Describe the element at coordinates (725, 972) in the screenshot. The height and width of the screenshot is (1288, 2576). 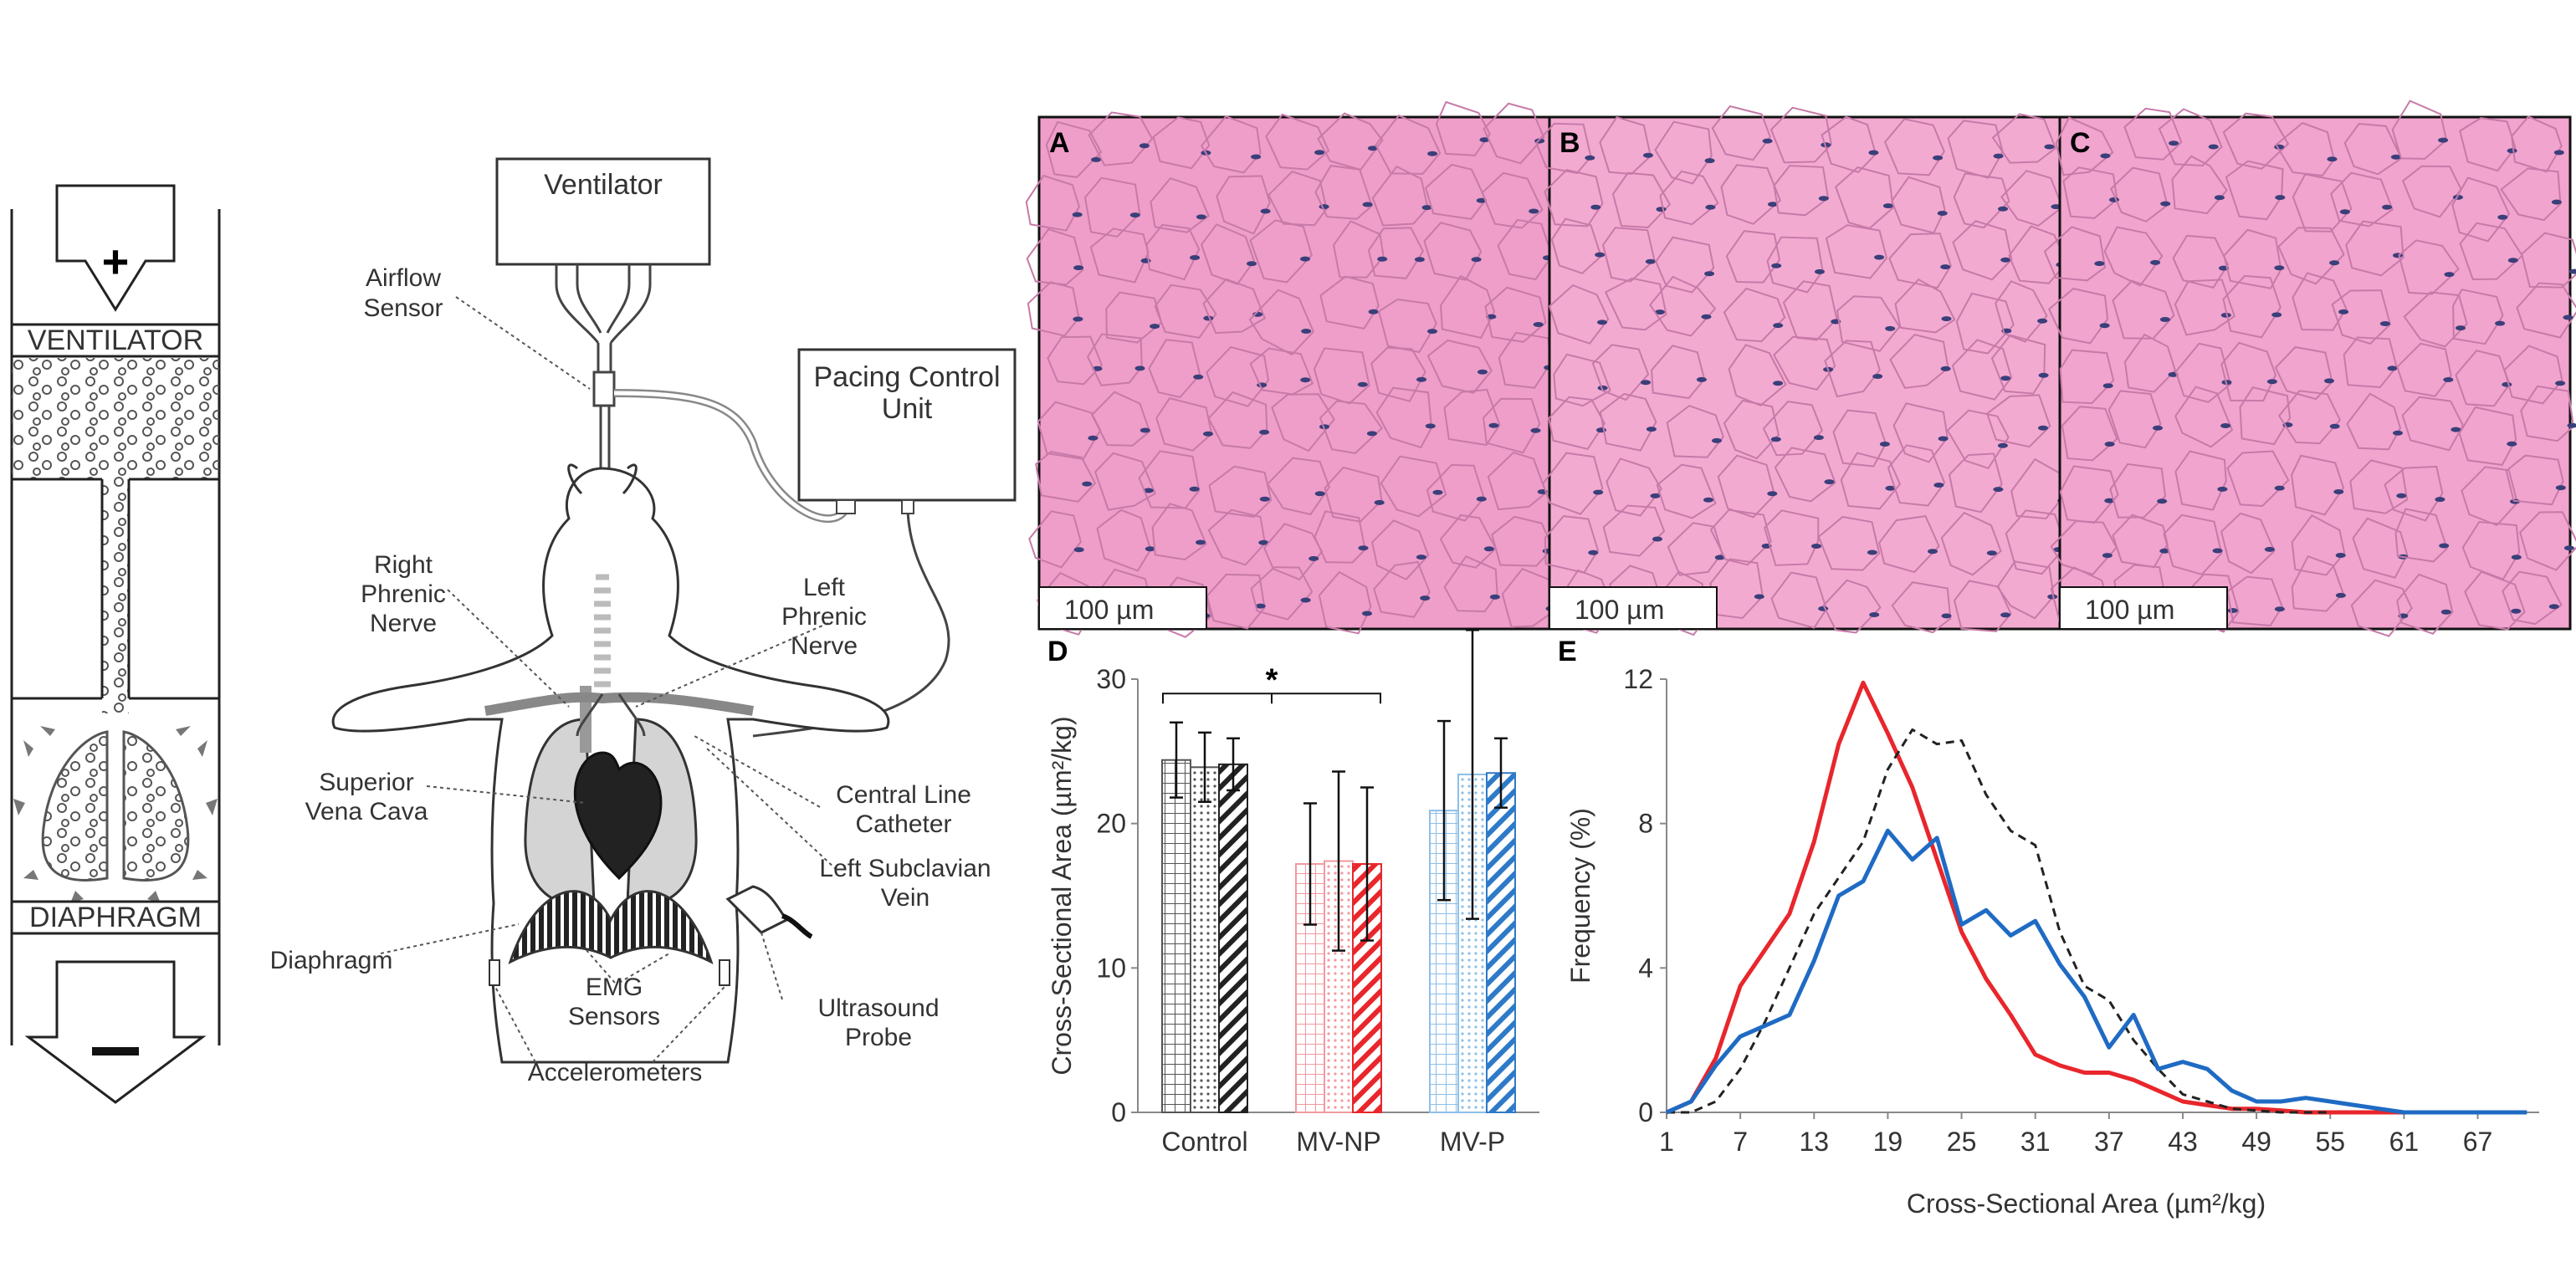
I see `accelerometer-right` at that location.